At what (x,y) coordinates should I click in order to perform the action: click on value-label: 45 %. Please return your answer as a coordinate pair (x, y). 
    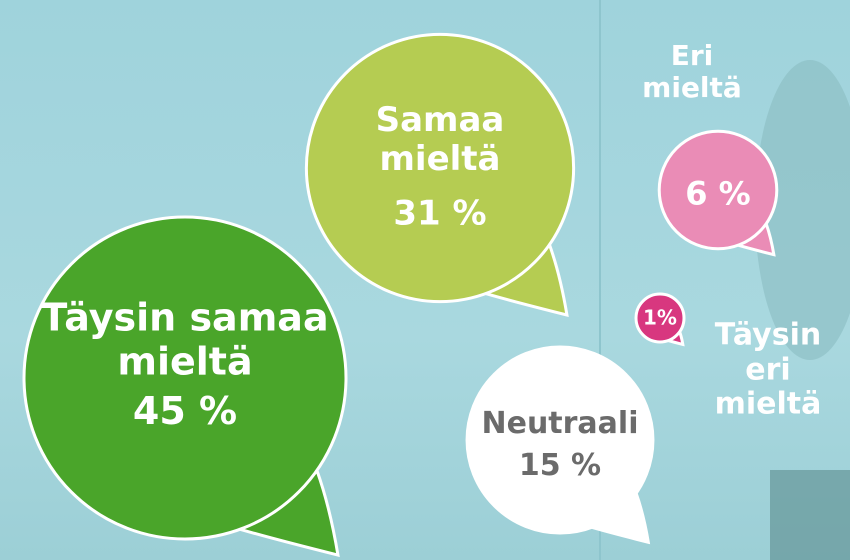
    Looking at the image, I should click on (185, 411).